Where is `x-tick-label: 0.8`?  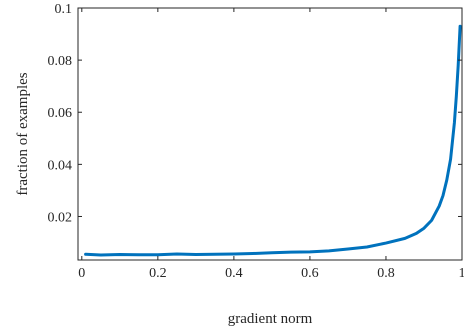
x-tick-label: 0.8 is located at coordinates (386, 273).